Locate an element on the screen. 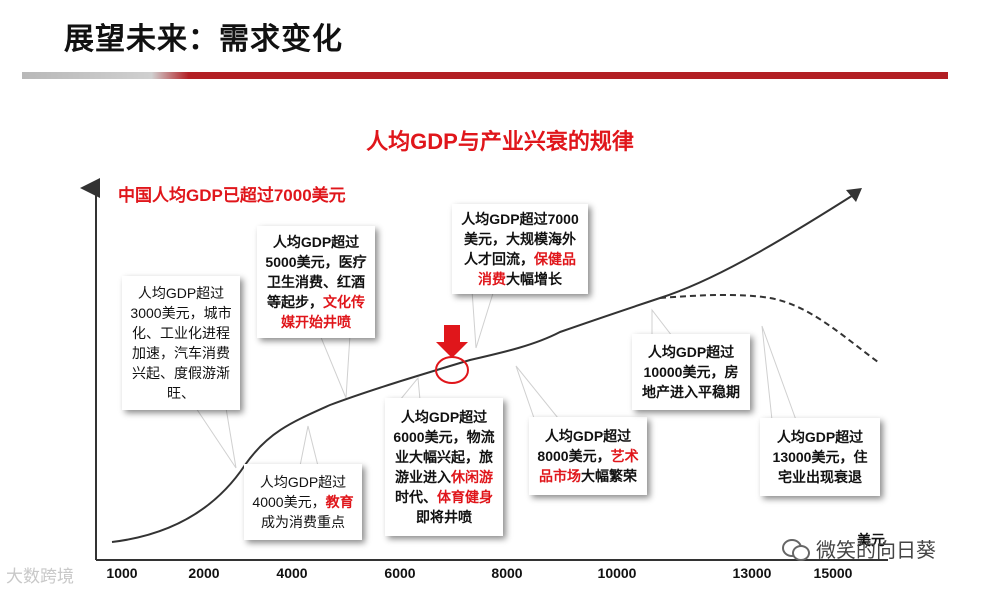 This screenshot has height=593, width=1000. callout-line: 游业进入休闲游 is located at coordinates (444, 477).